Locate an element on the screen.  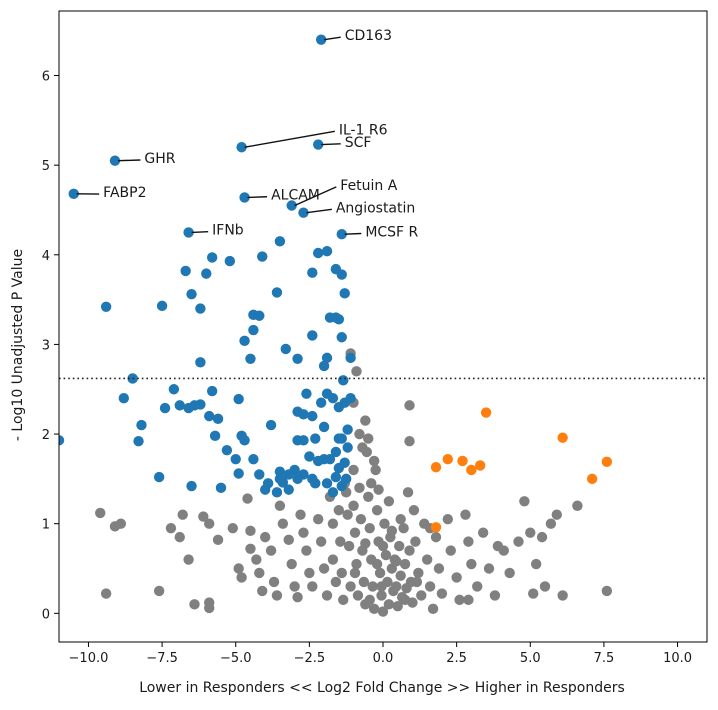
annotation-label: GHR is located at coordinates (159, 159).